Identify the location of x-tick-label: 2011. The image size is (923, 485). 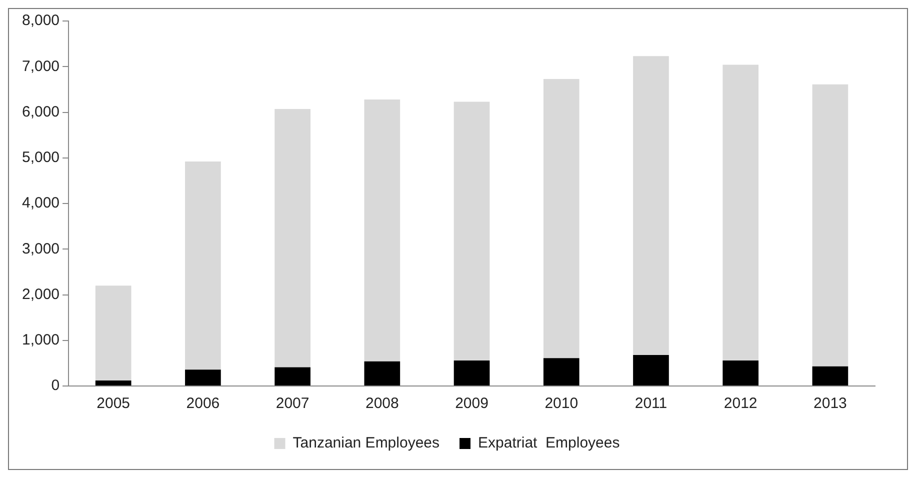
(651, 403).